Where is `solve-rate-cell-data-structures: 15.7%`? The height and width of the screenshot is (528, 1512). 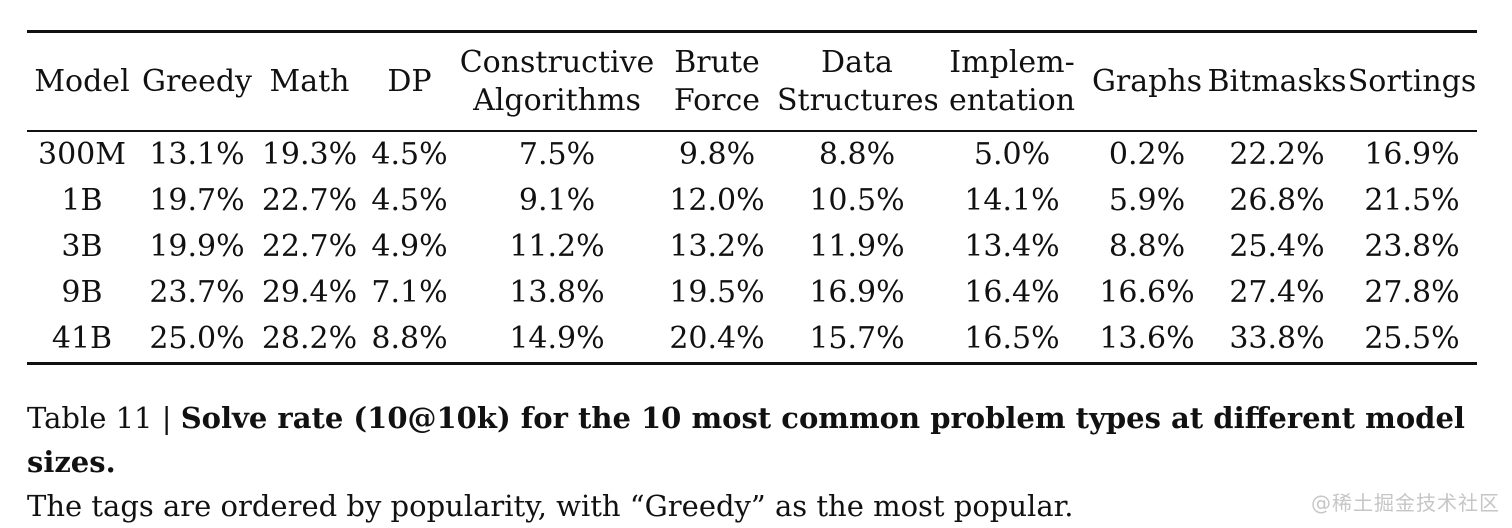 solve-rate-cell-data-structures: 15.7% is located at coordinates (857, 338).